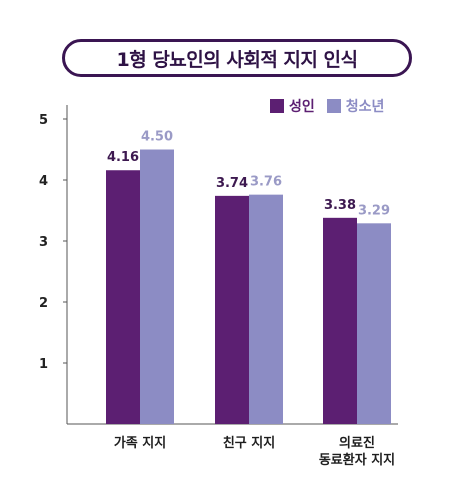 Image resolution: width=474 pixels, height=483 pixels. I want to click on legend-label-adult: 성인, so click(302, 107).